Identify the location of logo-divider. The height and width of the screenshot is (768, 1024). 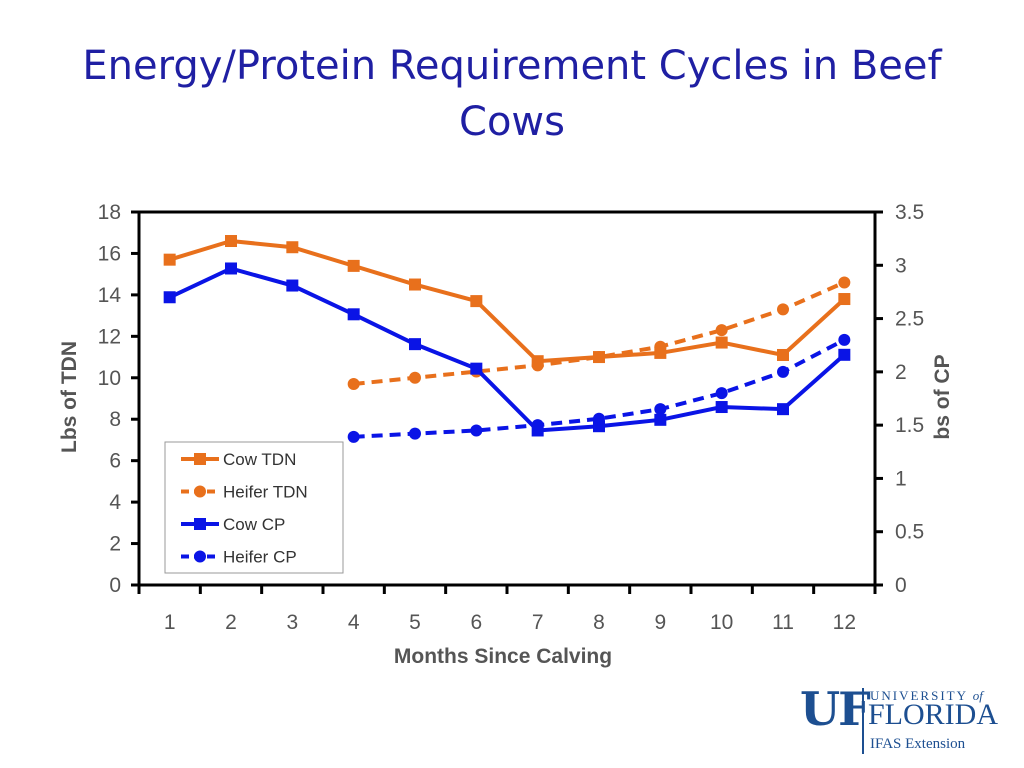
(863, 721).